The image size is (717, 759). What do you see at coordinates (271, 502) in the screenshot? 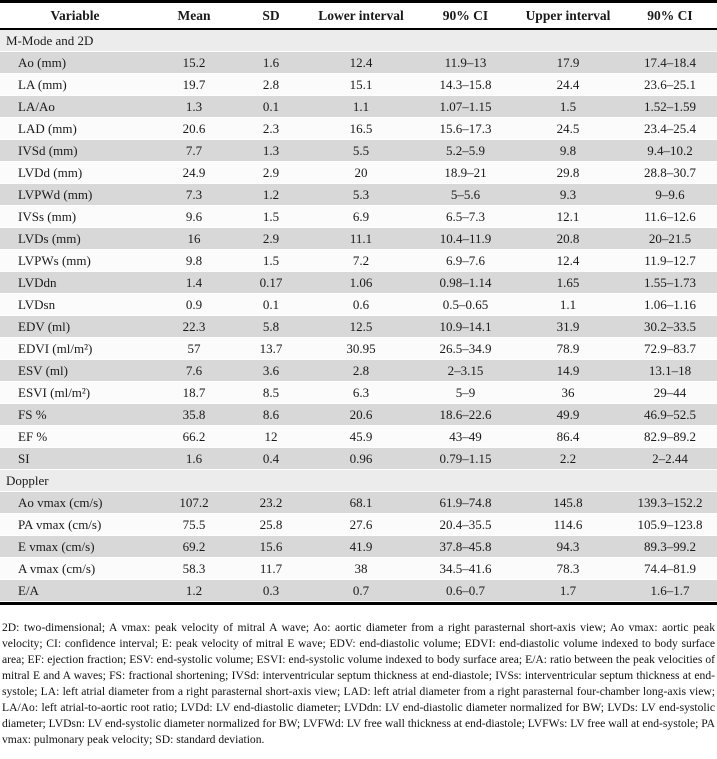
I see `cell-value: 23.2` at bounding box center [271, 502].